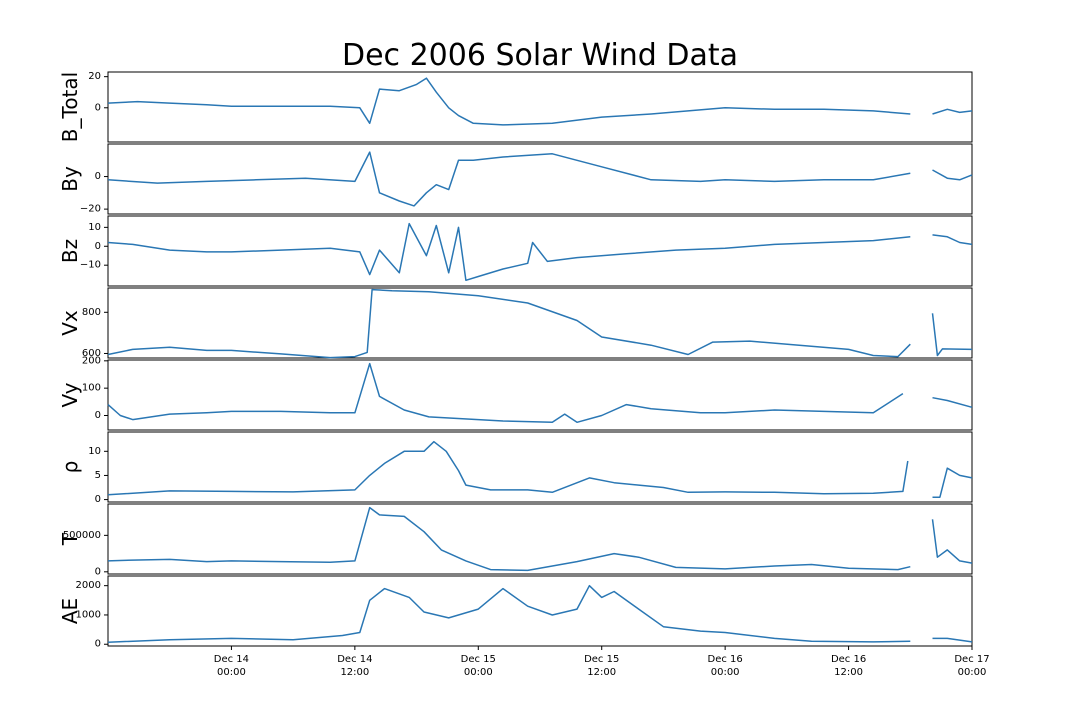 This screenshot has height=720, width=1080. I want to click on y-tick-label: 200, so click(91, 360).